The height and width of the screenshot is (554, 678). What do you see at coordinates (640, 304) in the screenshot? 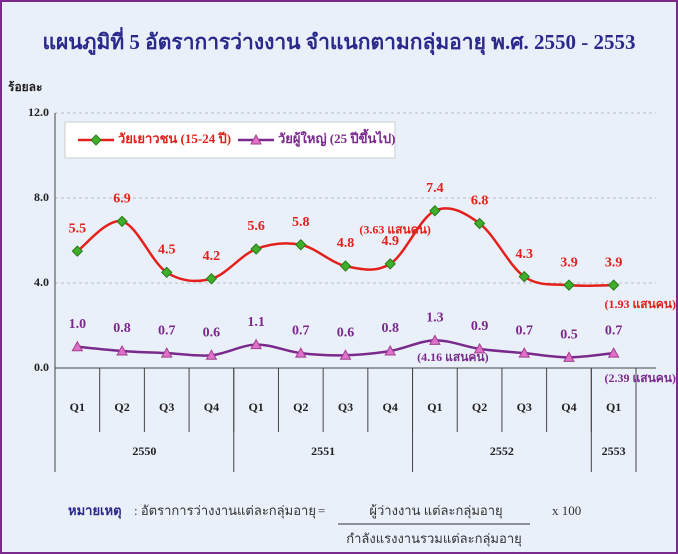
I see `annotation: (1.93 แสนคน)` at bounding box center [640, 304].